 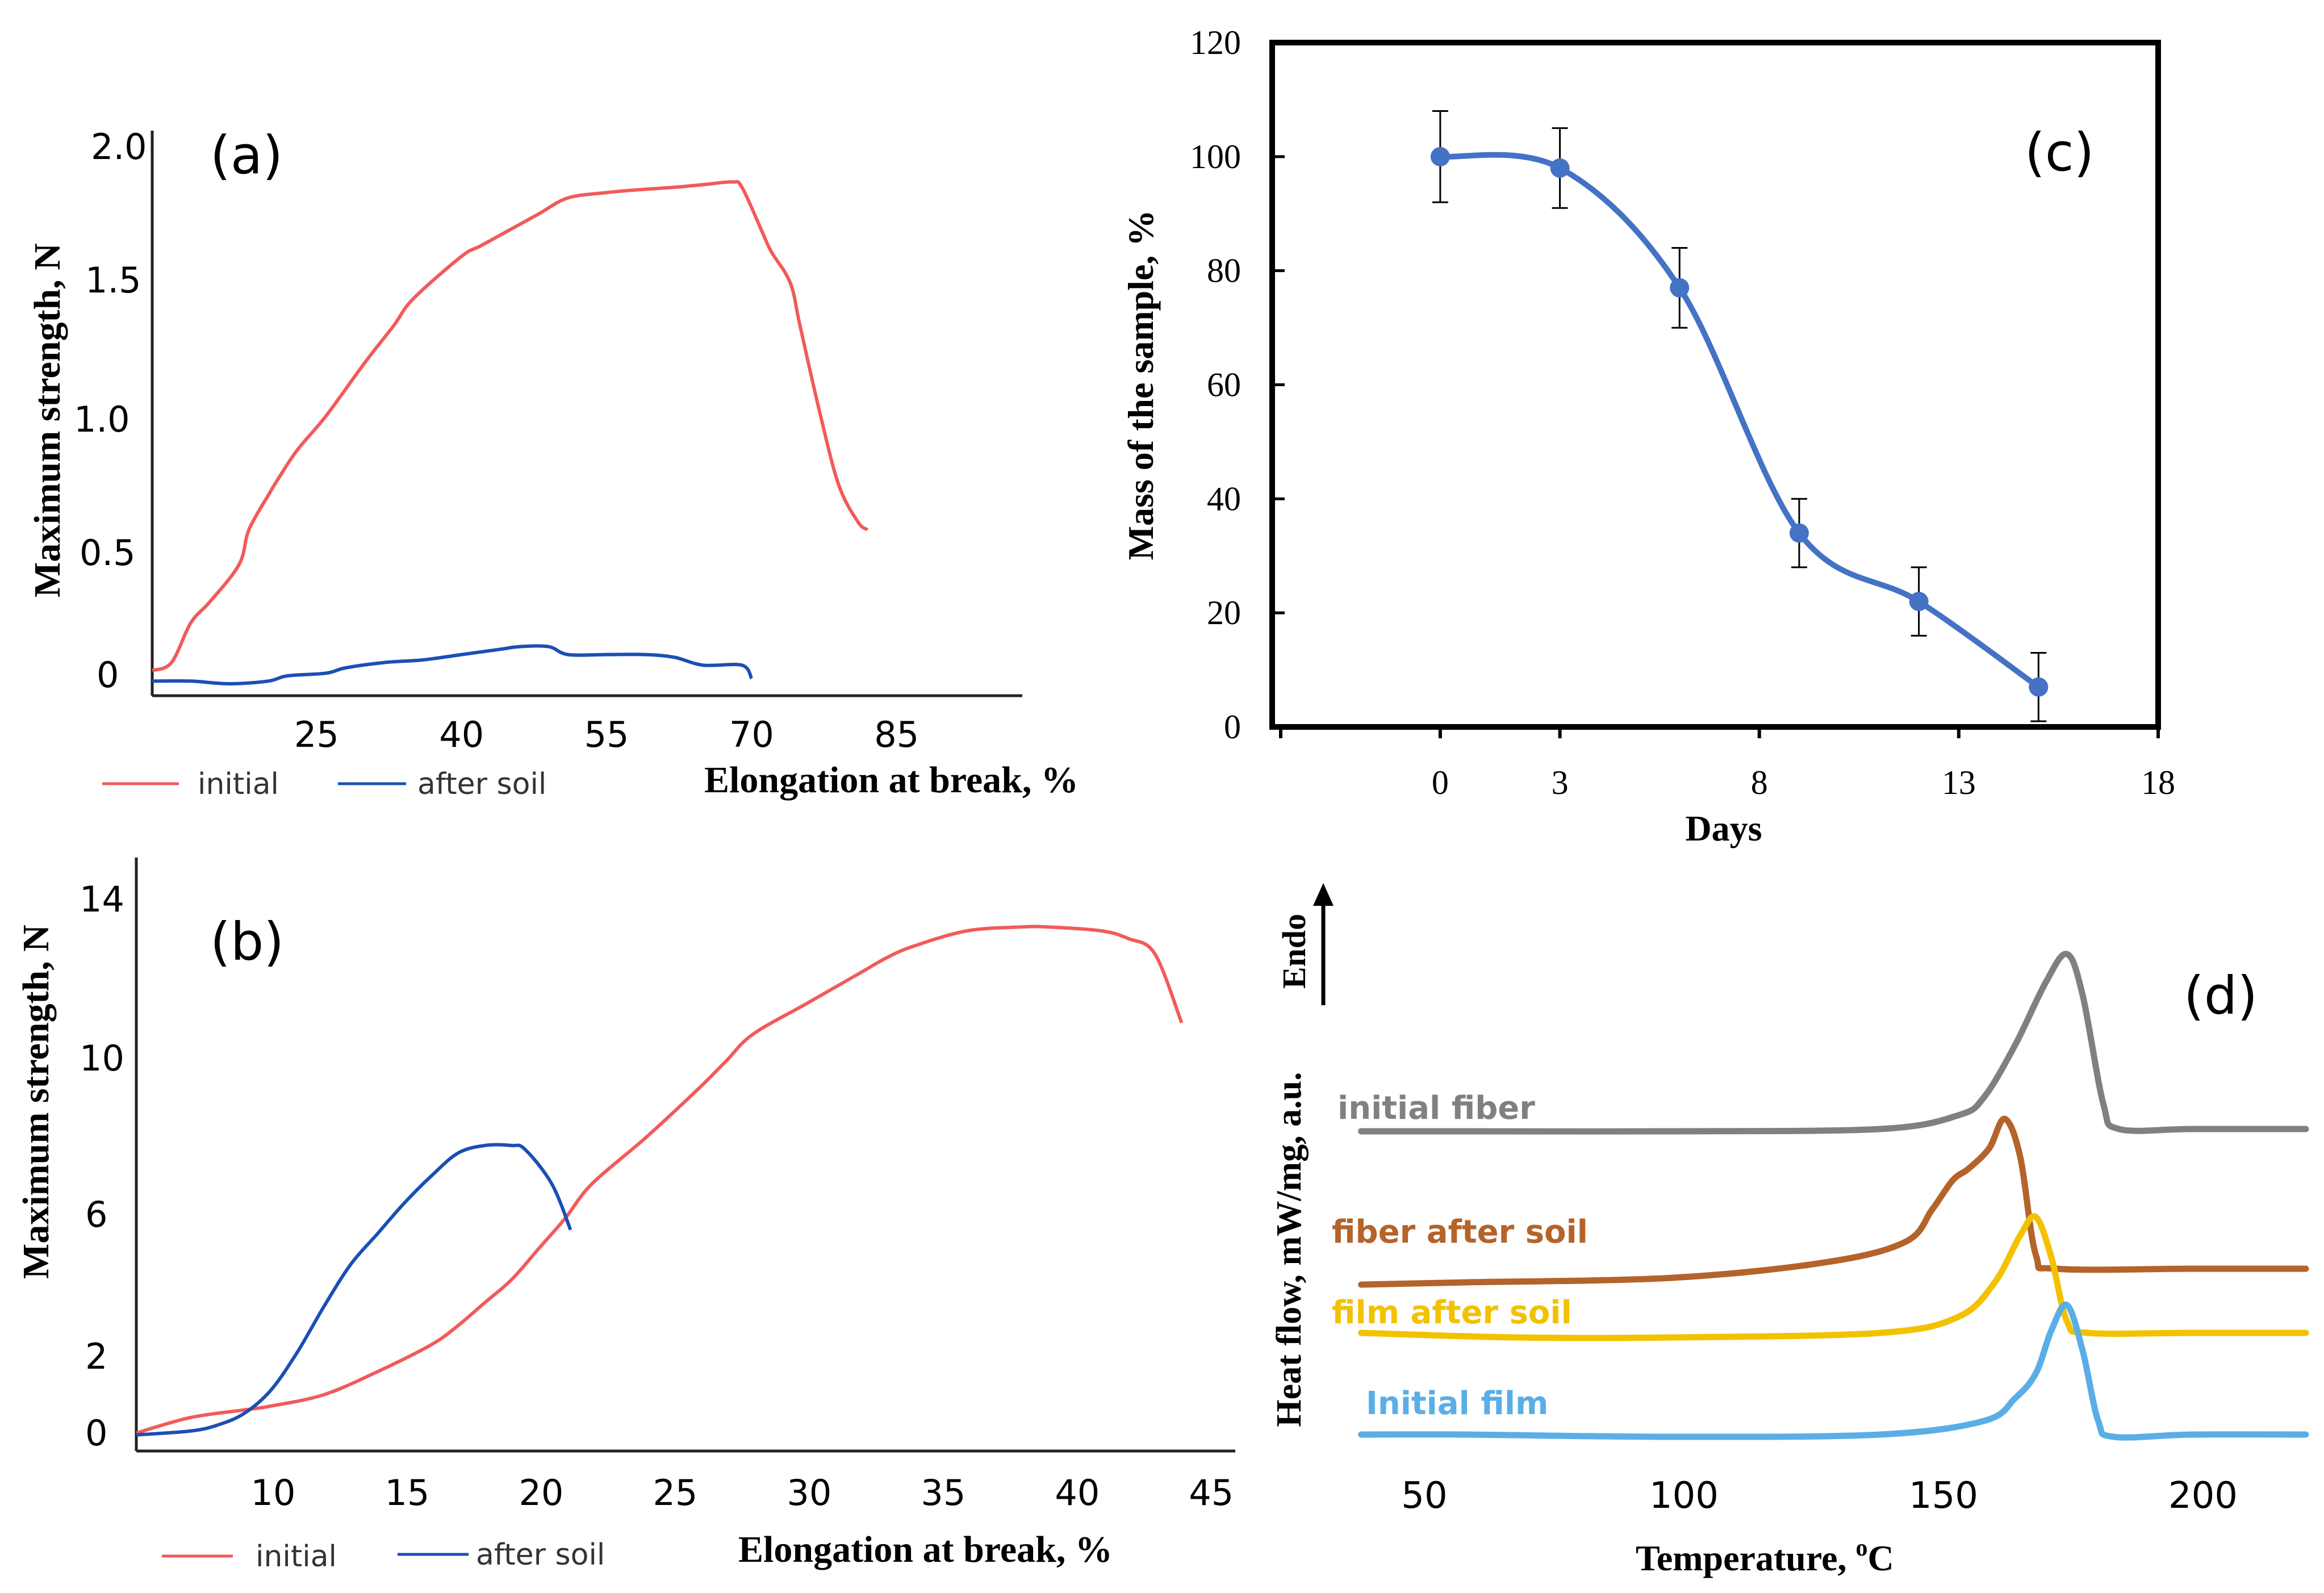 I want to click on a-ytick-label: 0, so click(x=108, y=675).